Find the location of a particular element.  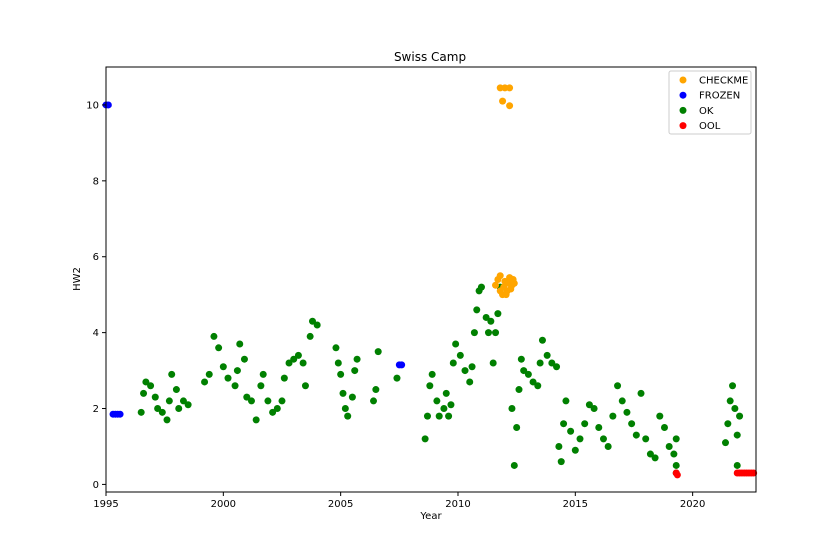

legend-label: OOL is located at coordinates (710, 126).